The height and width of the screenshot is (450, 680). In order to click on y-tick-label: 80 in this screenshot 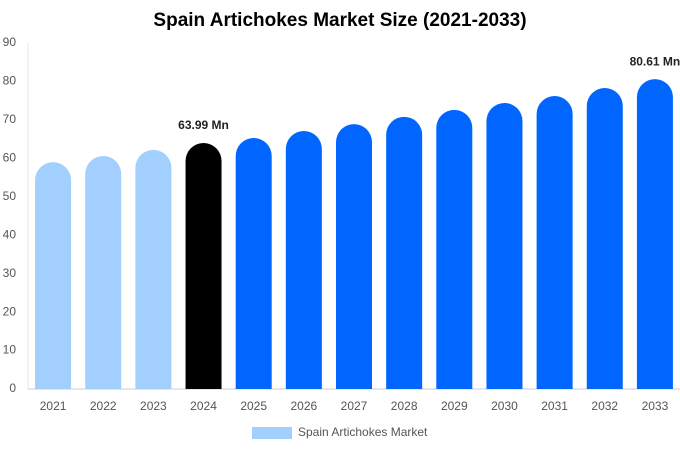, I will do `click(10, 81)`.